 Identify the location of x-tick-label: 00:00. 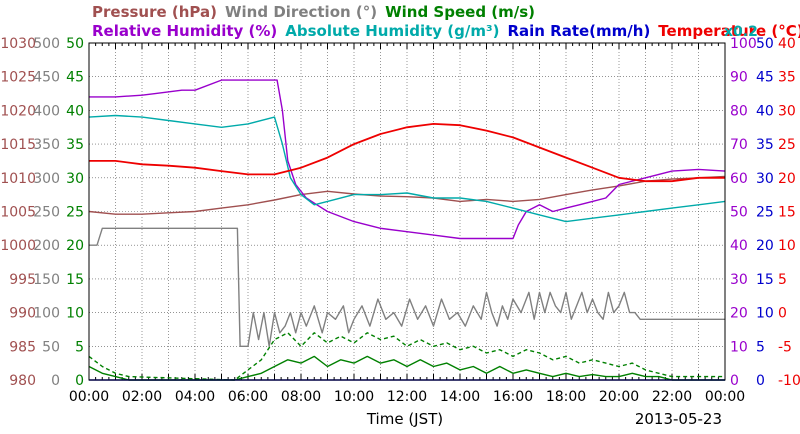
(89, 397).